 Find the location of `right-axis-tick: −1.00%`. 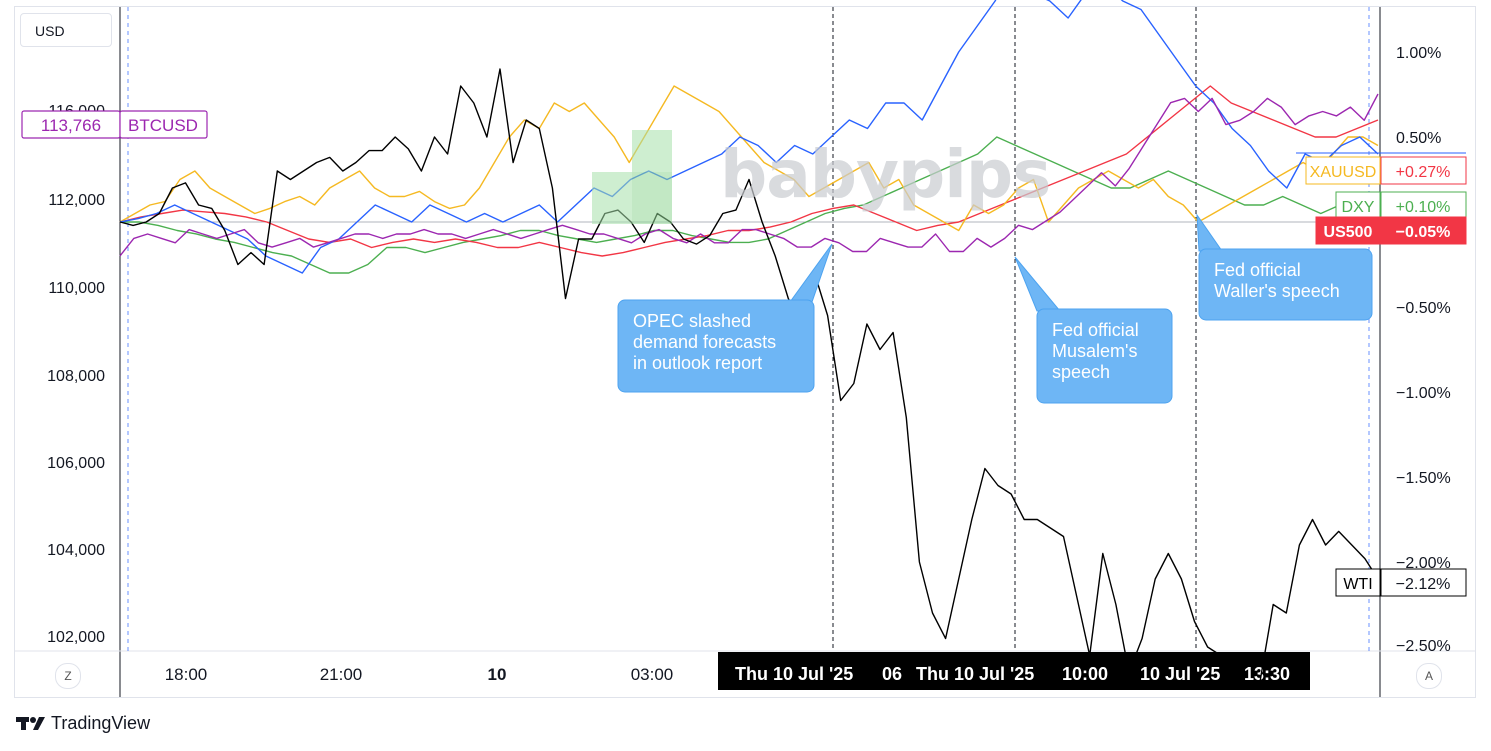

right-axis-tick: −1.00% is located at coordinates (1423, 393).